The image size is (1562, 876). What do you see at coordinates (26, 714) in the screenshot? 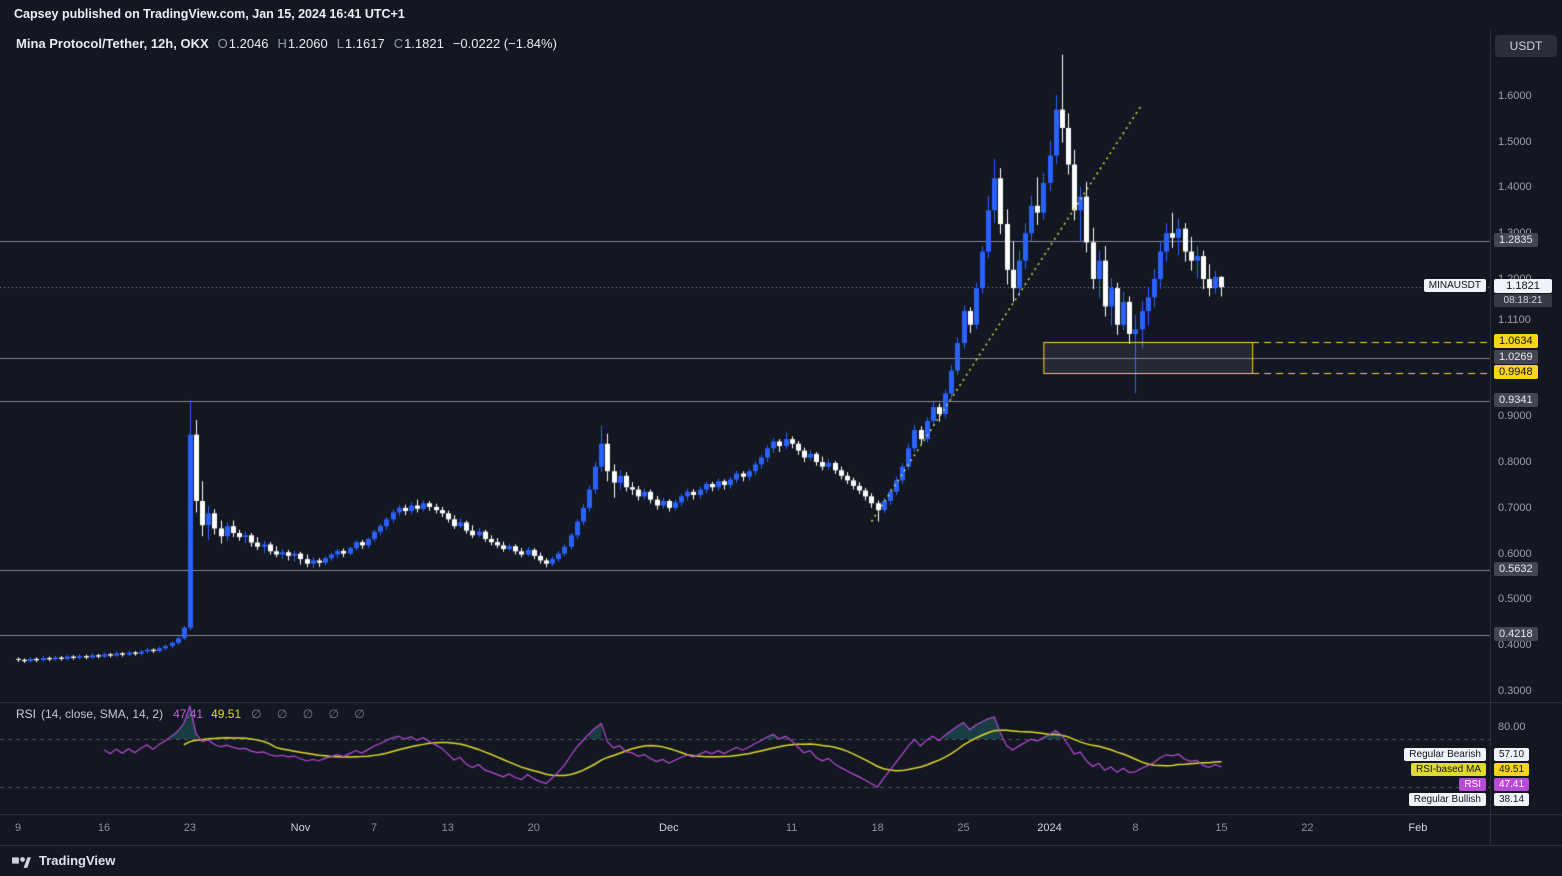
I see `rsi-title: RSI` at bounding box center [26, 714].